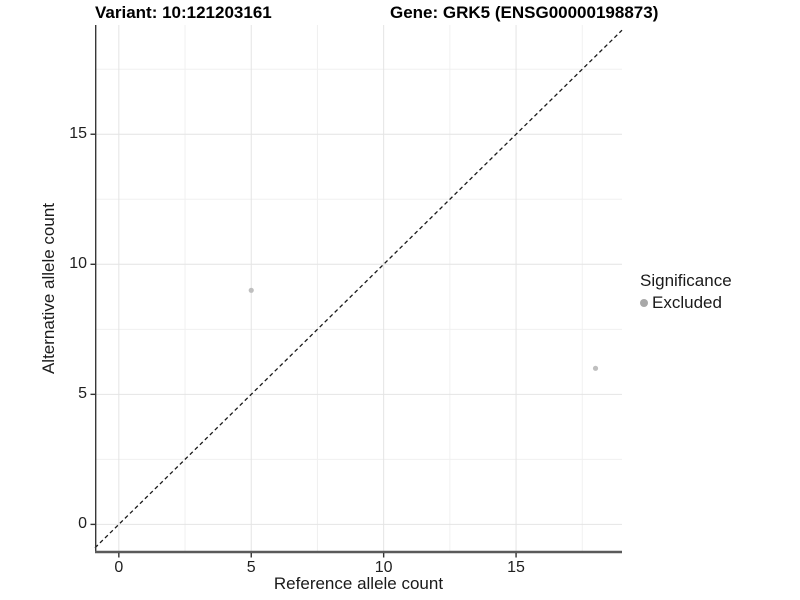 The image size is (800, 600). I want to click on y-tick-label: 10, so click(78, 264).